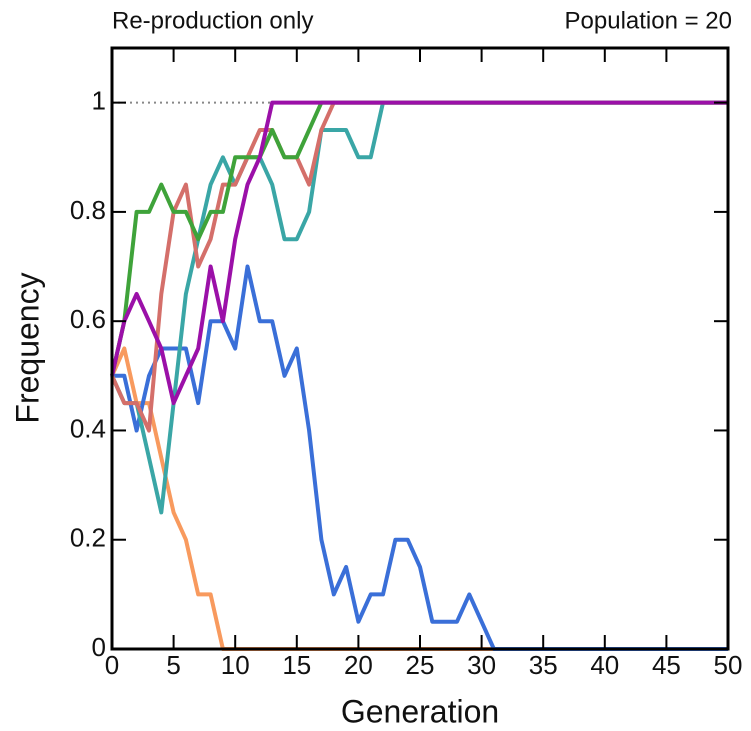  I want to click on x-tick-label: 35, so click(543, 665).